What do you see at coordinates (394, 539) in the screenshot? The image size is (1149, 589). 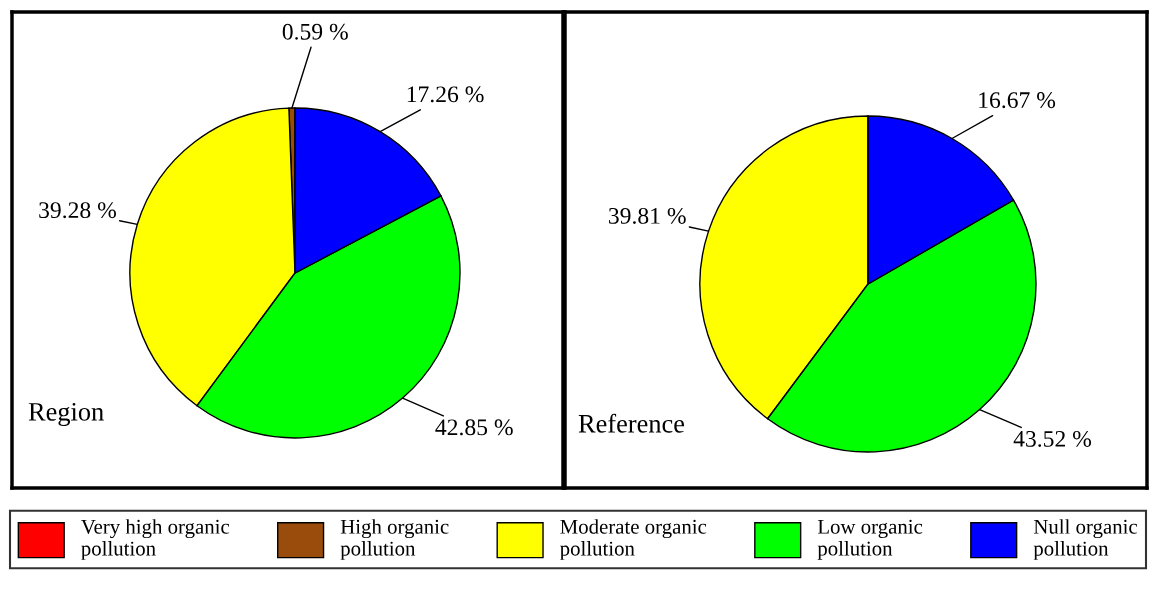 I see `legend-label: High organic pollution` at bounding box center [394, 539].